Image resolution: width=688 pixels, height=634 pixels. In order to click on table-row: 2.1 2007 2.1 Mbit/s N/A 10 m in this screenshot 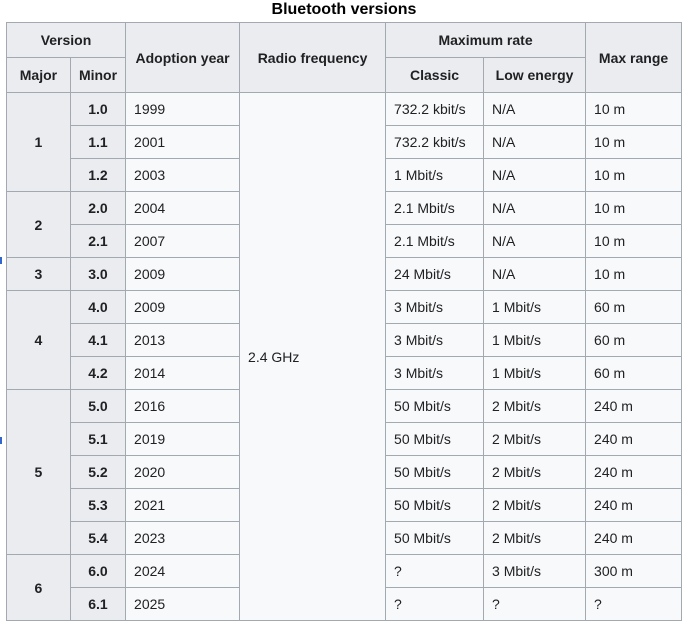, I will do `click(344, 241)`.